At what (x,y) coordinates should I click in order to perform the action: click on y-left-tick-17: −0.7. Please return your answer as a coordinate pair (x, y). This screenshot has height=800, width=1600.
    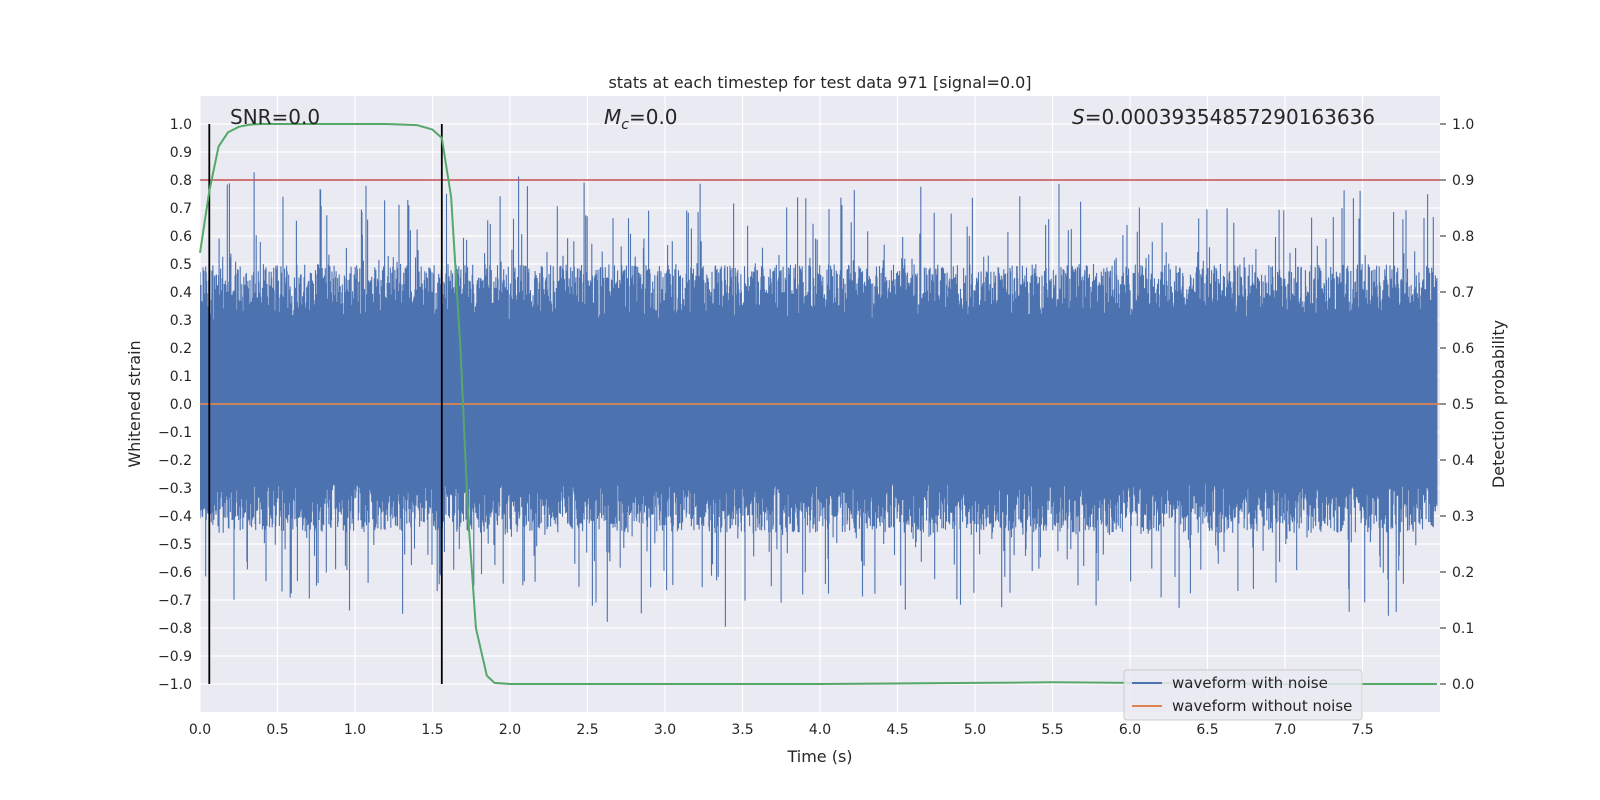
    Looking at the image, I should click on (175, 601).